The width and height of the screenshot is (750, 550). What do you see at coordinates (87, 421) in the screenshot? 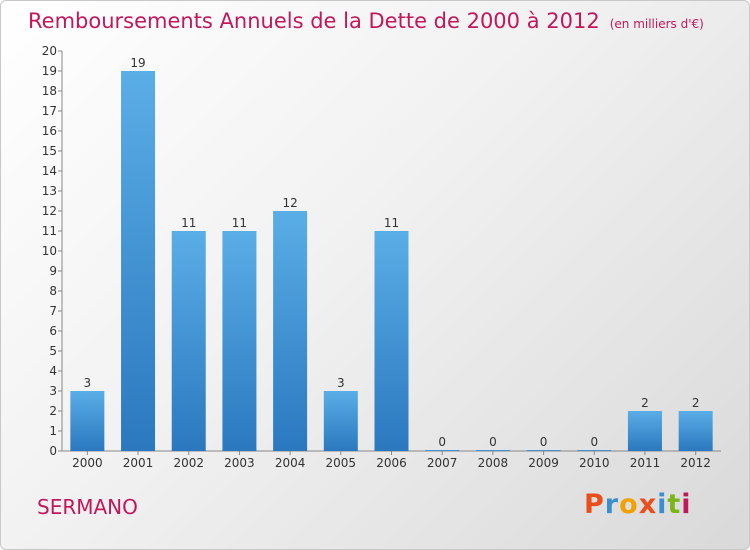
I see `bar-2000` at bounding box center [87, 421].